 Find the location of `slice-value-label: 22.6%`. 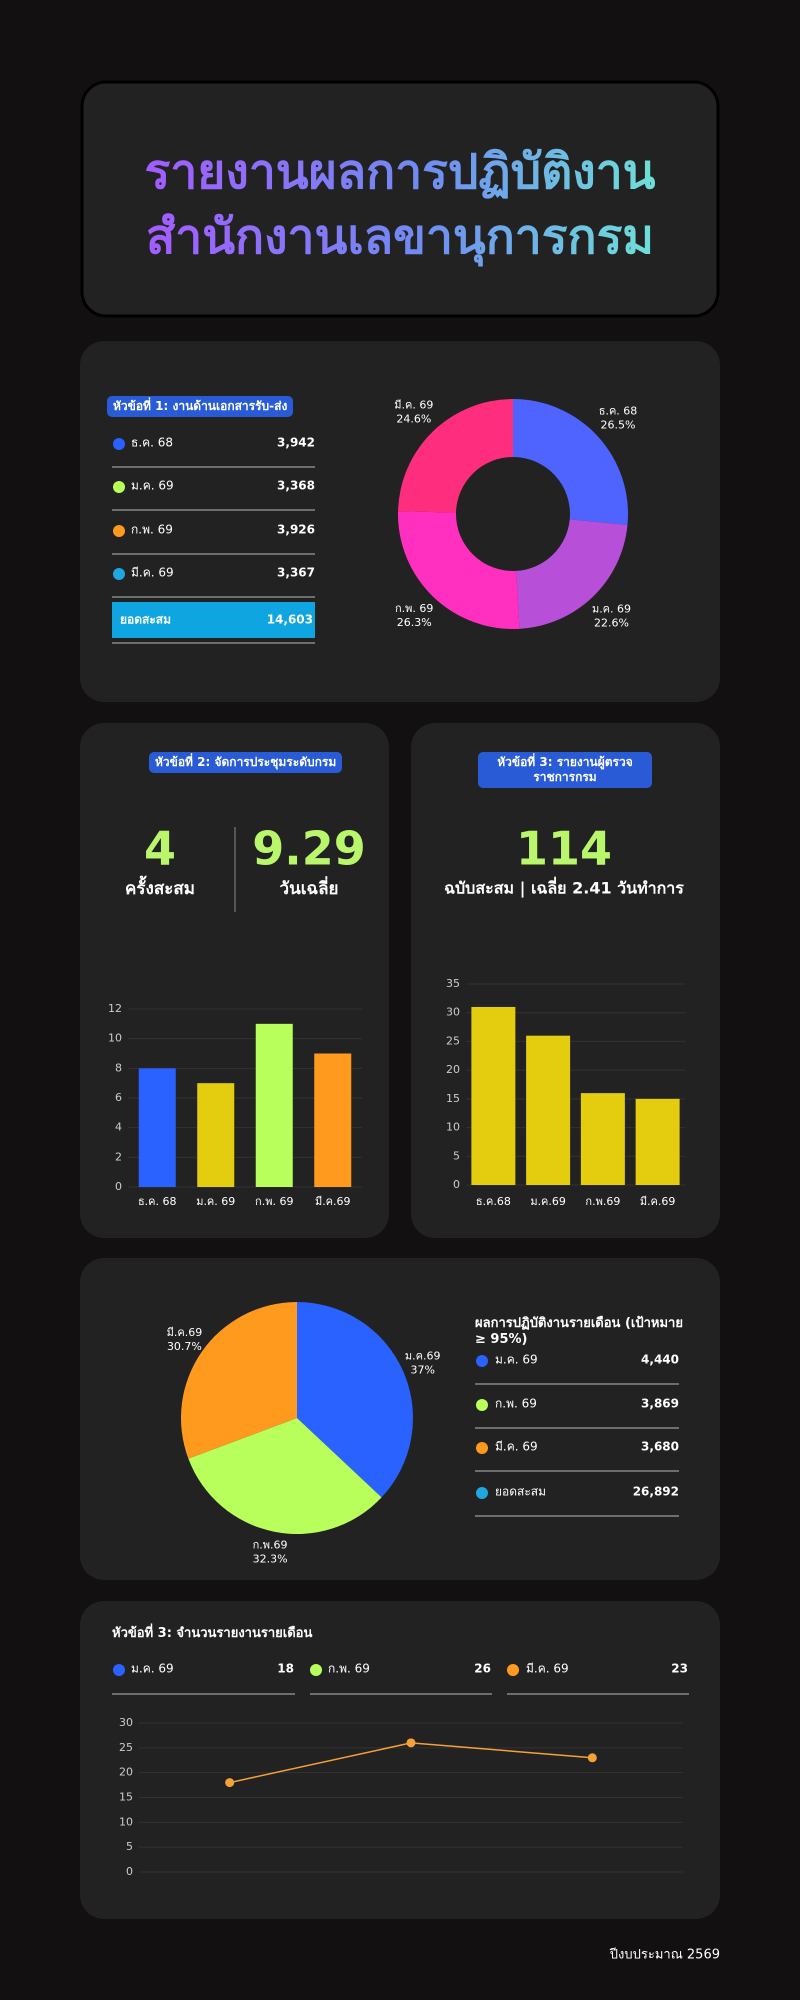

slice-value-label: 22.6% is located at coordinates (611, 622).